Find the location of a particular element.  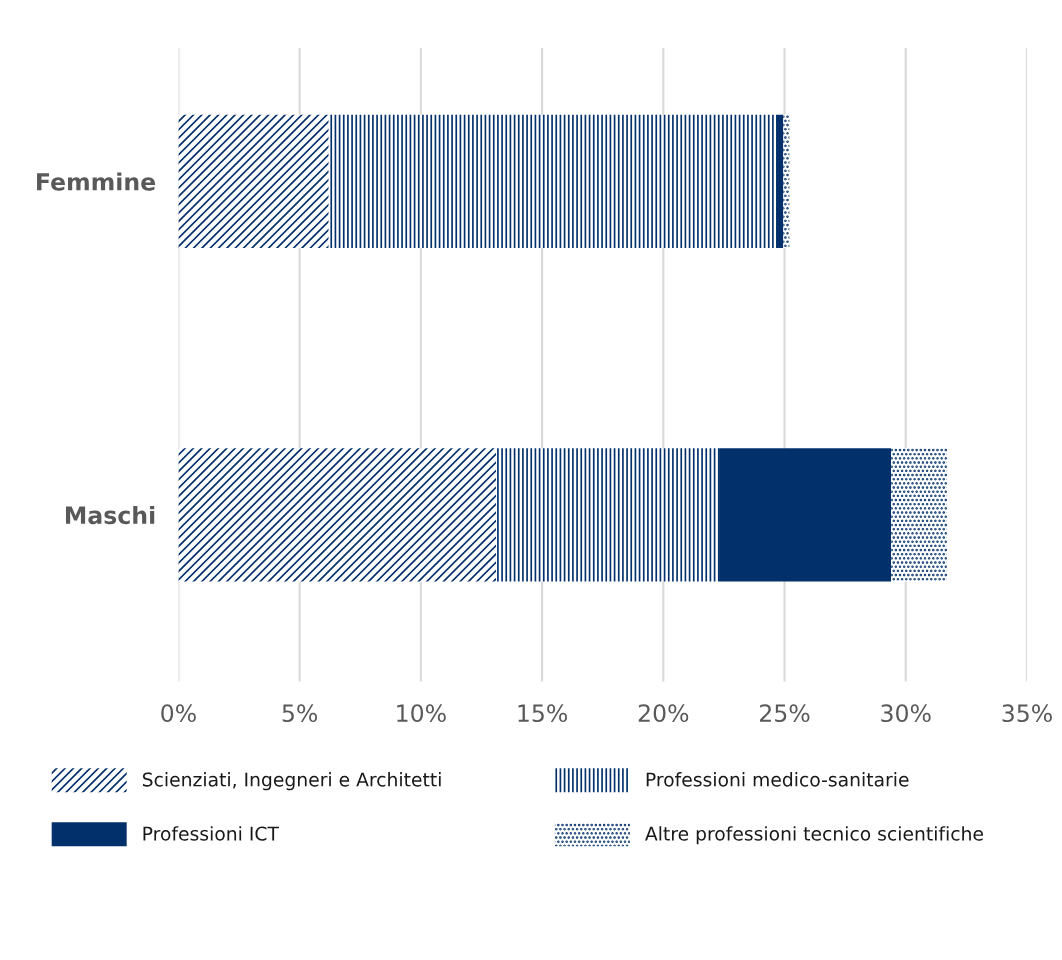

x-tick-label: 25% is located at coordinates (785, 713).